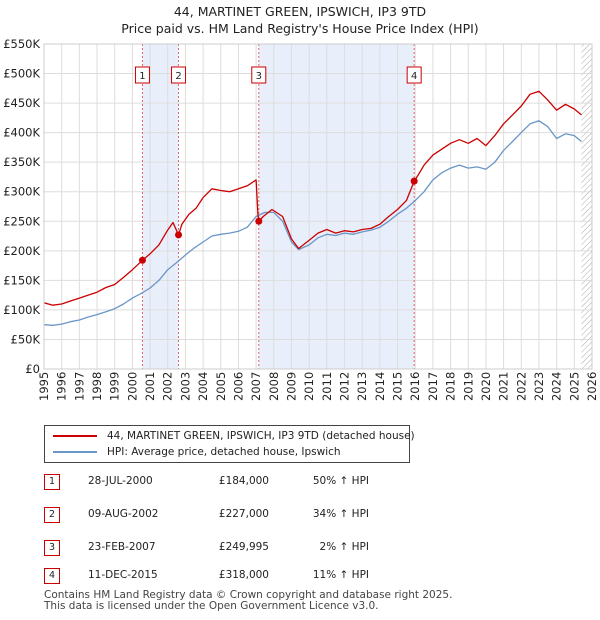  What do you see at coordinates (243, 547) in the screenshot?
I see `sale-price: £249,995` at bounding box center [243, 547].